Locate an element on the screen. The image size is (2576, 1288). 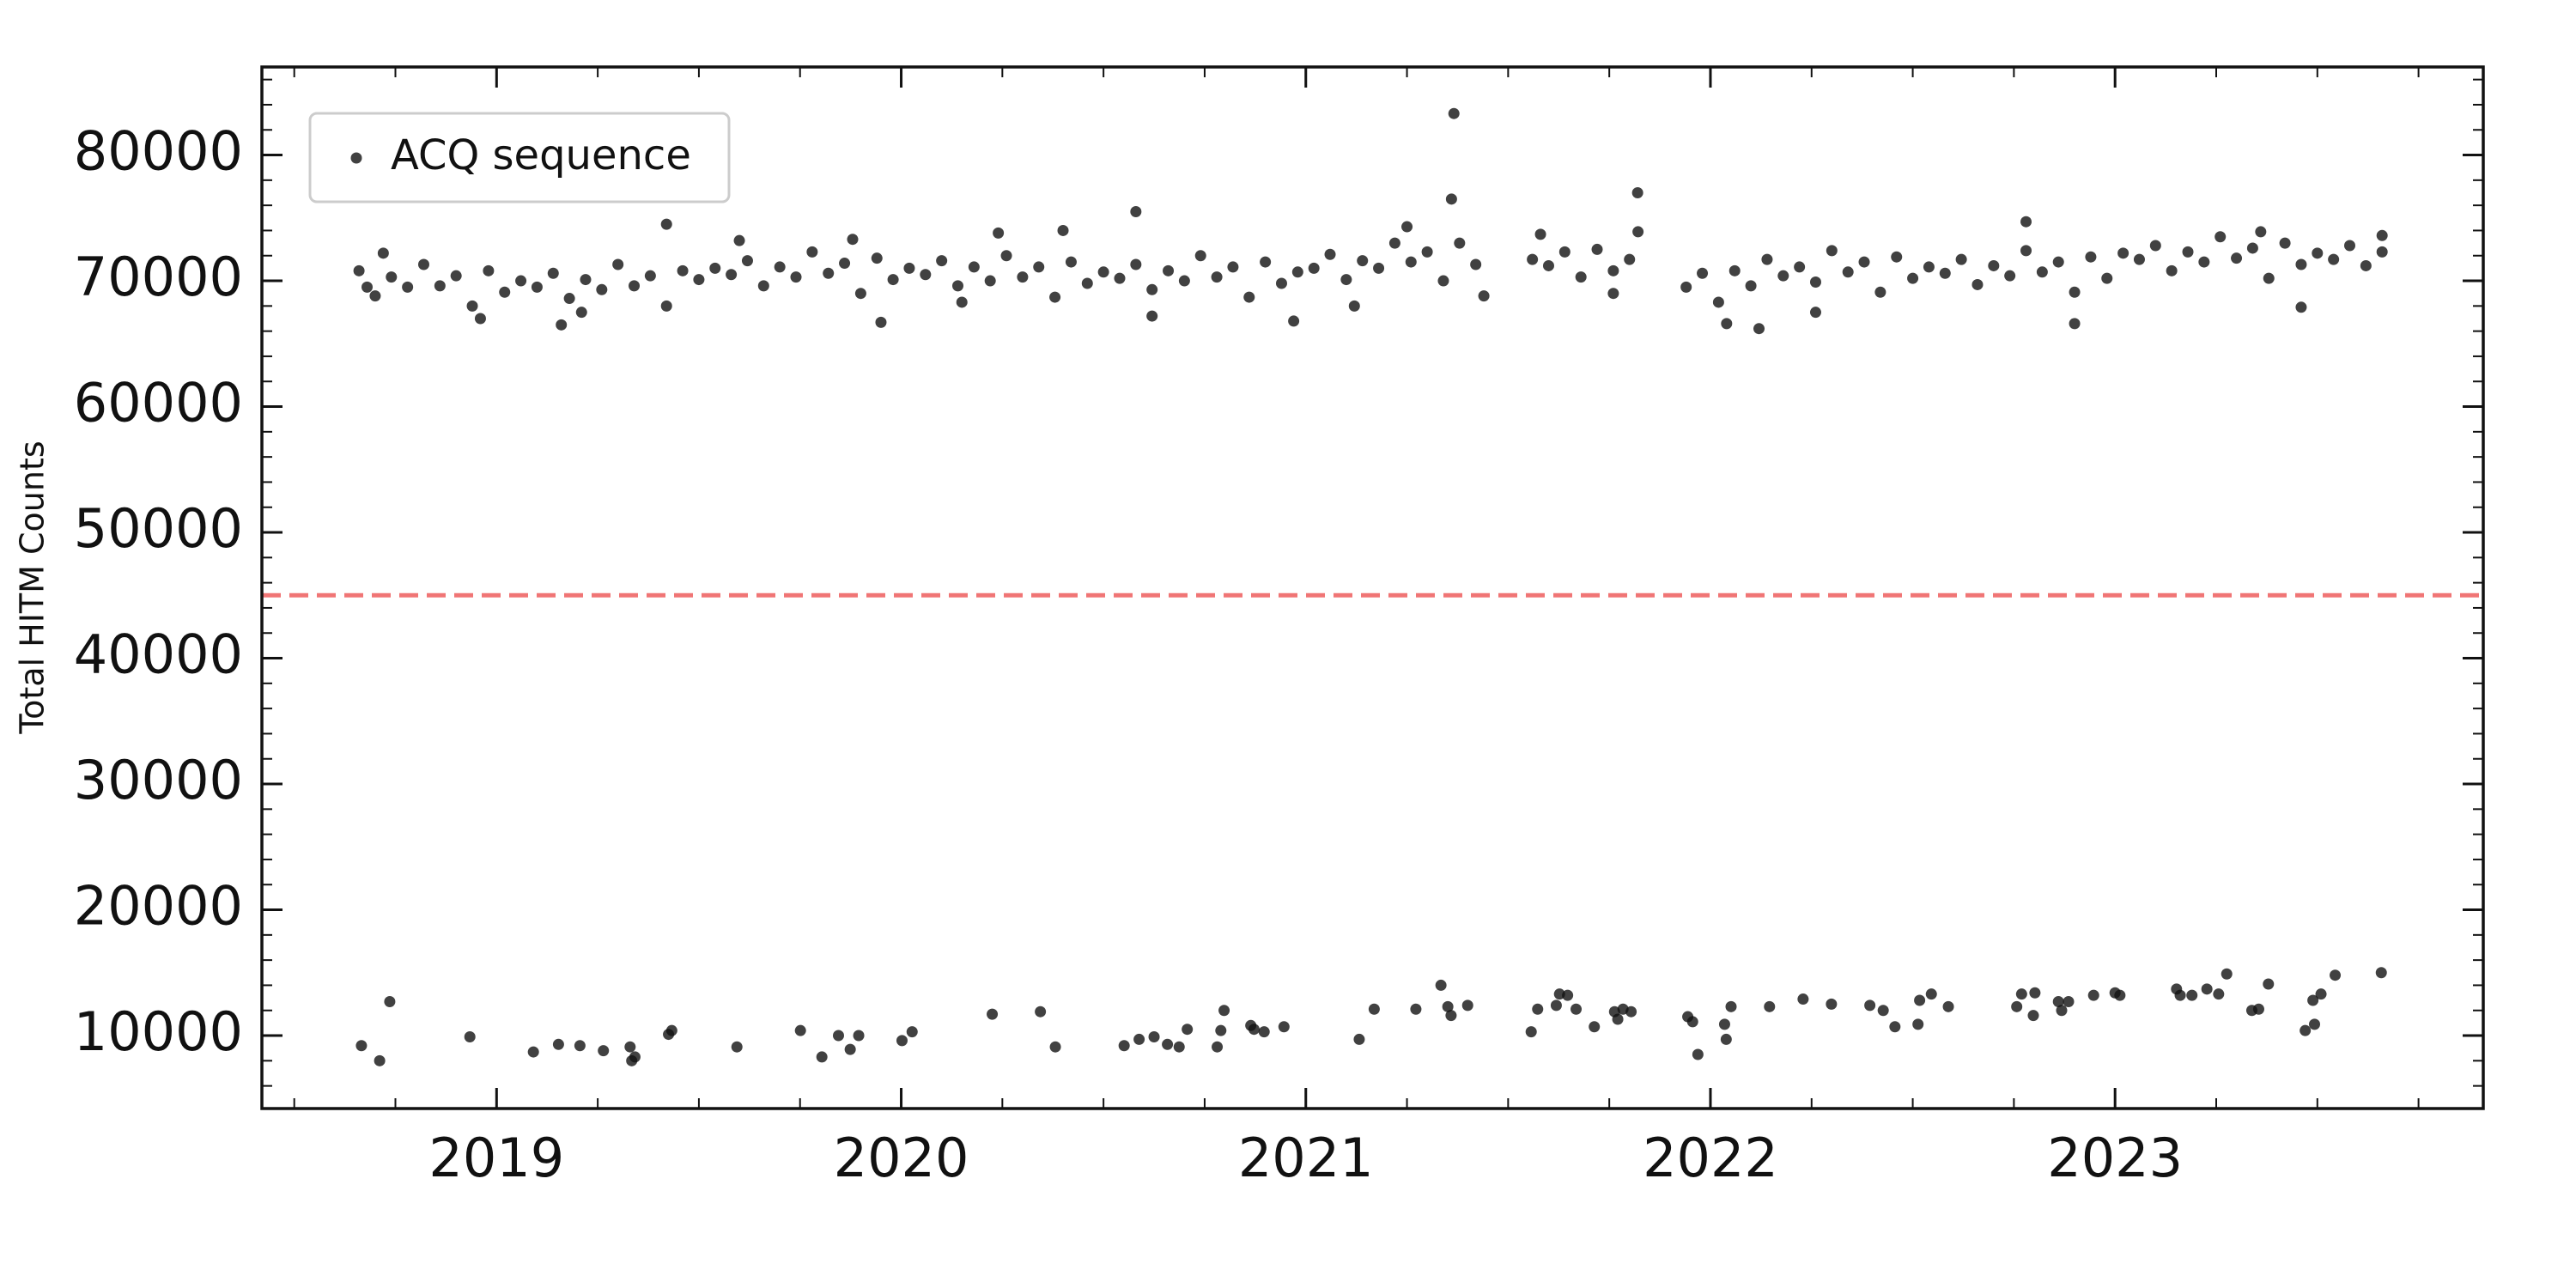
y-tick-label: 70000 is located at coordinates (159, 277).